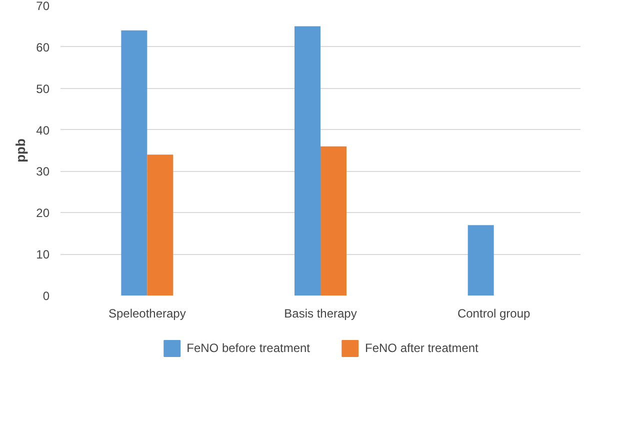 This screenshot has width=638, height=442. Describe the element at coordinates (46, 296) in the screenshot. I see `y-tick-label: 0` at that location.